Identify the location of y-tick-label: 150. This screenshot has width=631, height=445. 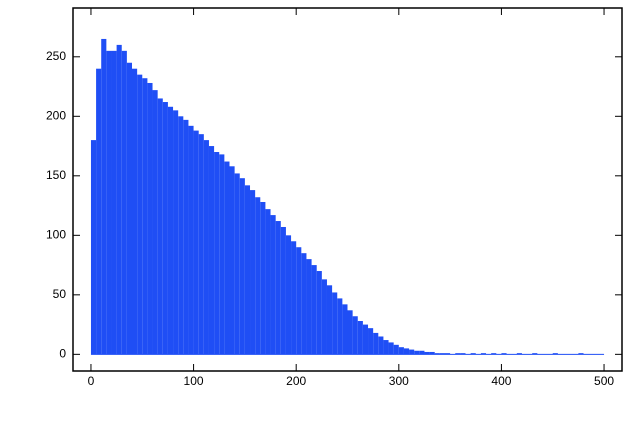
(56, 175).